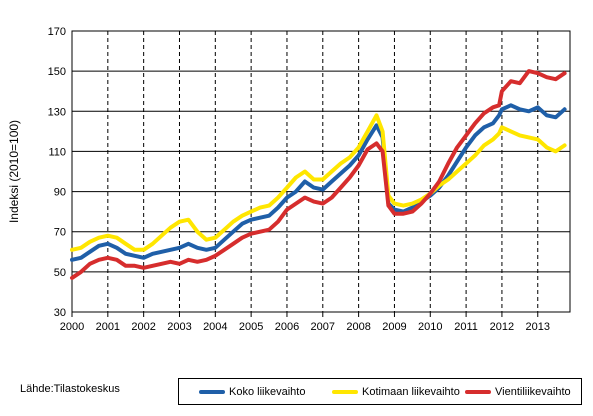  I want to click on y-axis-label: Indeksi (2010=100), so click(14, 171).